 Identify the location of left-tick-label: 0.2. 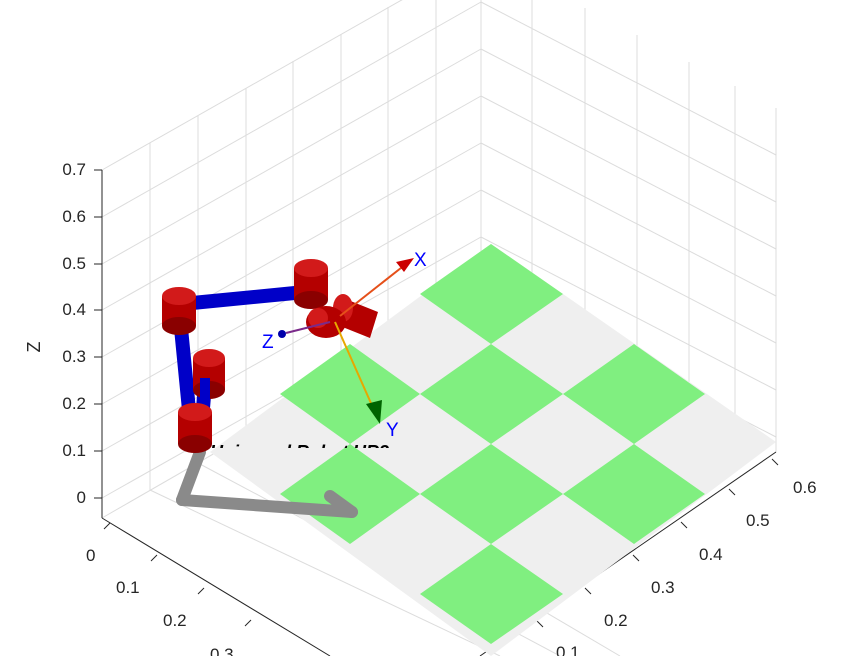
(175, 620).